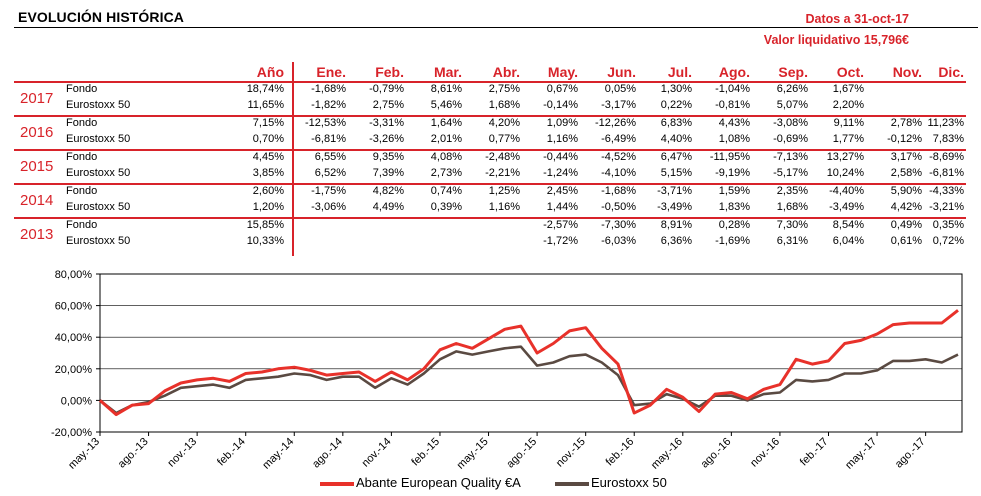 This screenshot has height=496, width=981. Describe the element at coordinates (328, 89) in the screenshot. I see `month-value: -1,68%` at that location.